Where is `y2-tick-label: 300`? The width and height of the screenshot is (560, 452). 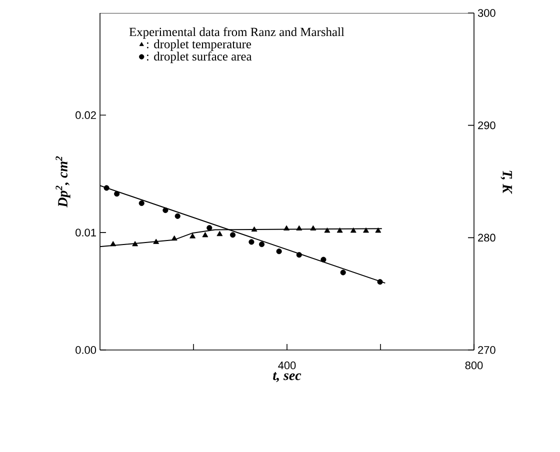 y2-tick-label: 300 is located at coordinates (487, 13).